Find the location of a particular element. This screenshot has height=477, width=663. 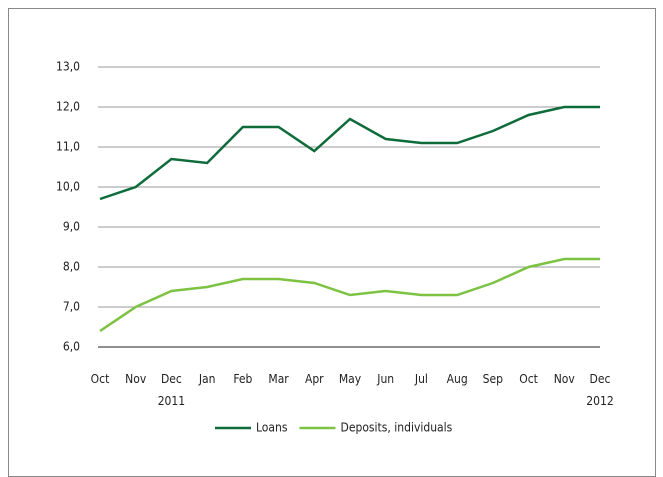

y-tick-label: 7,0 is located at coordinates (71, 307).